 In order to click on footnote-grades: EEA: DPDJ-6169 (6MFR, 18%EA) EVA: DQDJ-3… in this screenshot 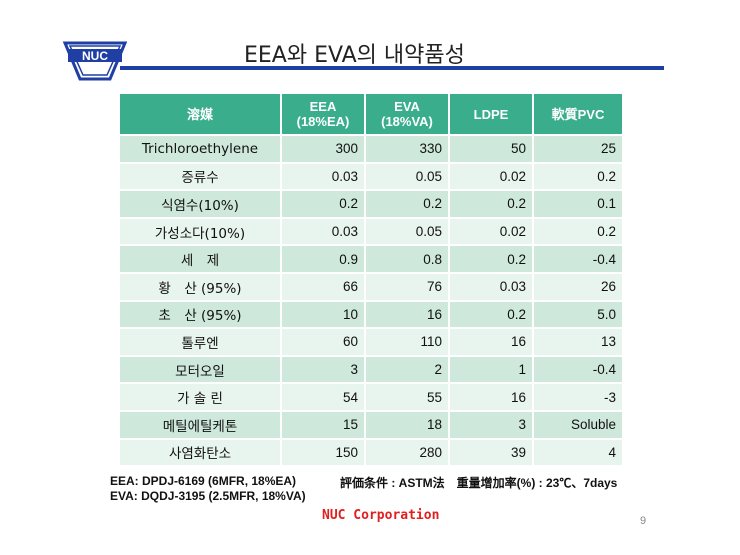, I will do `click(208, 489)`.